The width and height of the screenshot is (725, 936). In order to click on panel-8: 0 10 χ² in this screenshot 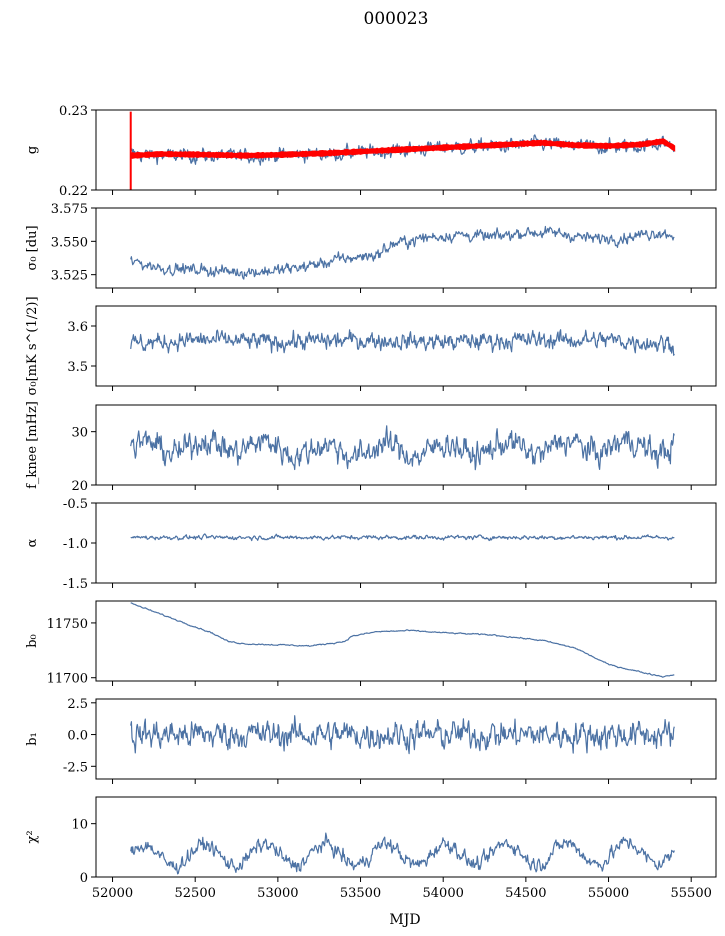, I will do `click(371, 841)`.